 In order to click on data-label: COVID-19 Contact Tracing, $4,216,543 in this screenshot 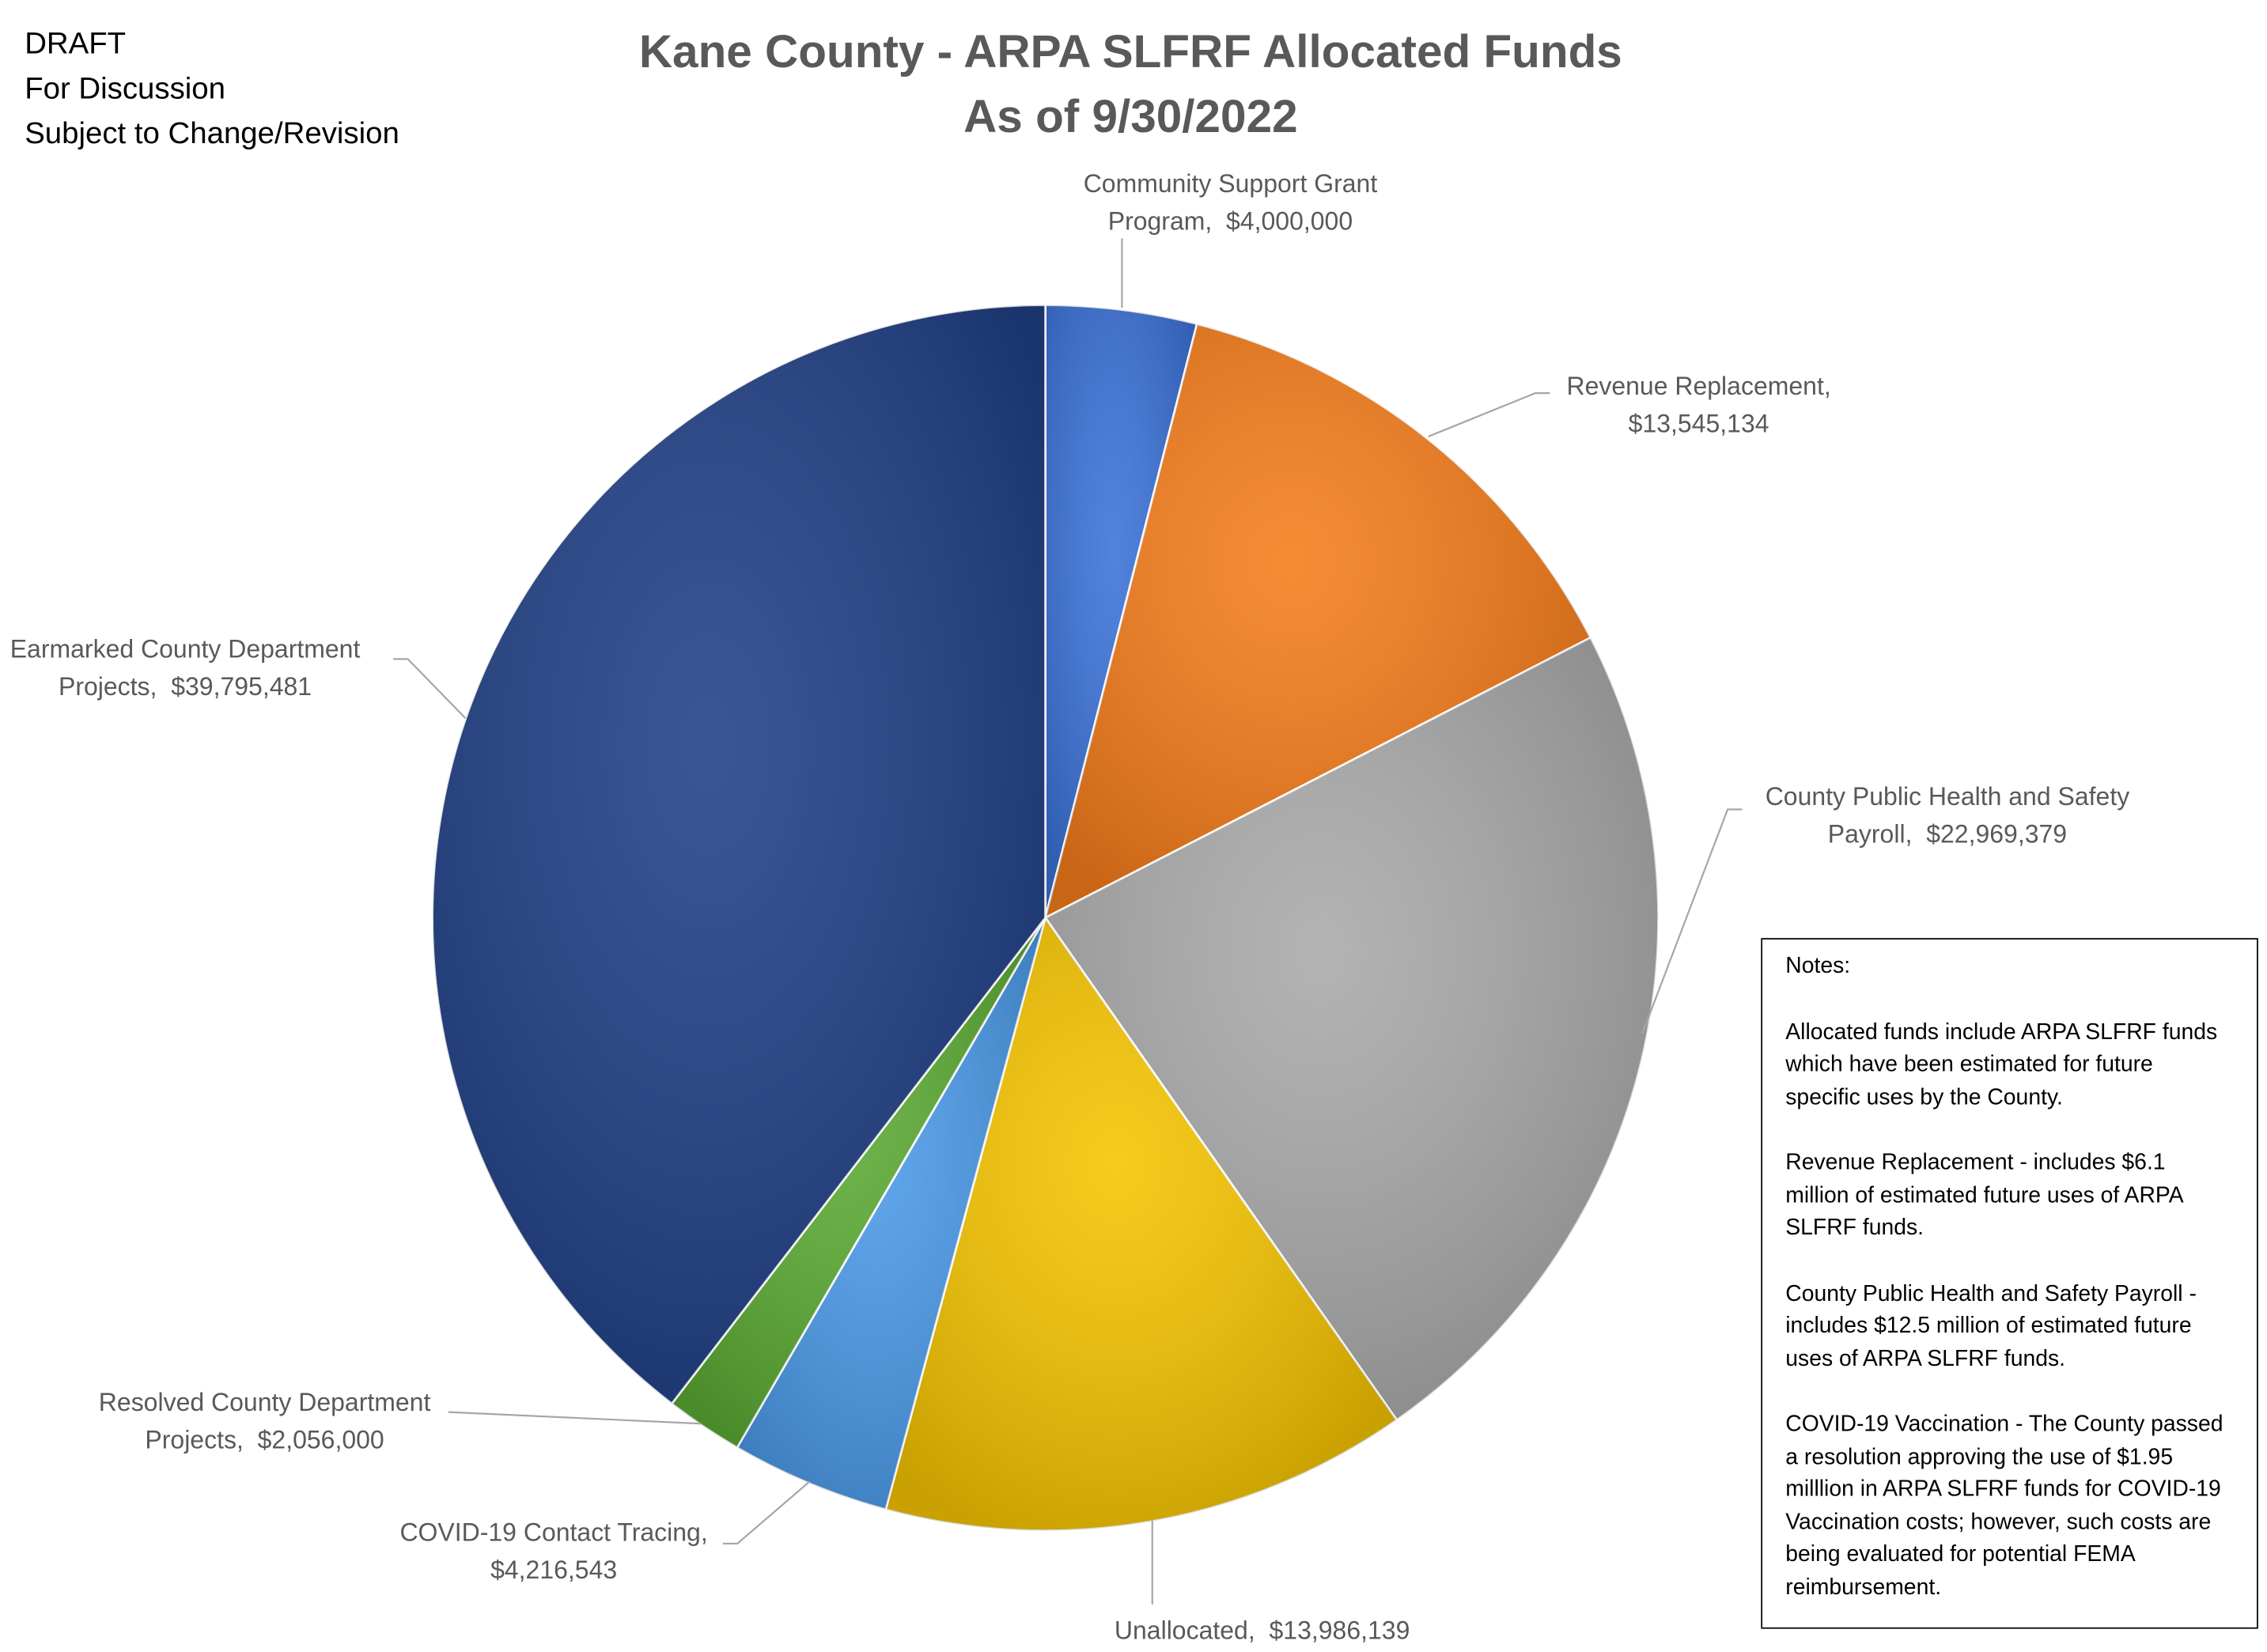, I will do `click(553, 1551)`.